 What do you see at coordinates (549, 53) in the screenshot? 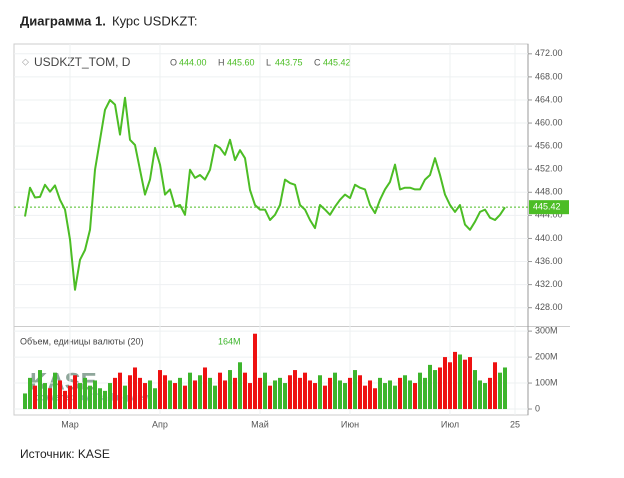
I see `y-tick-label: 472.00` at bounding box center [549, 53].